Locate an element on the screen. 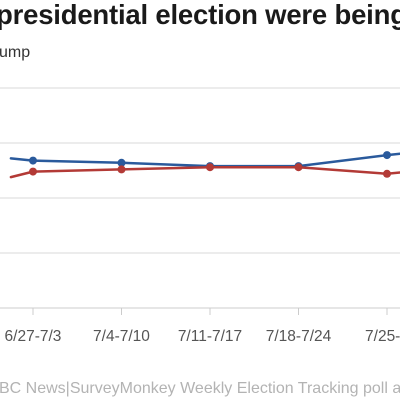 The image size is (400, 400). x-tick-label: 7/4-7/10 is located at coordinates (121, 336).